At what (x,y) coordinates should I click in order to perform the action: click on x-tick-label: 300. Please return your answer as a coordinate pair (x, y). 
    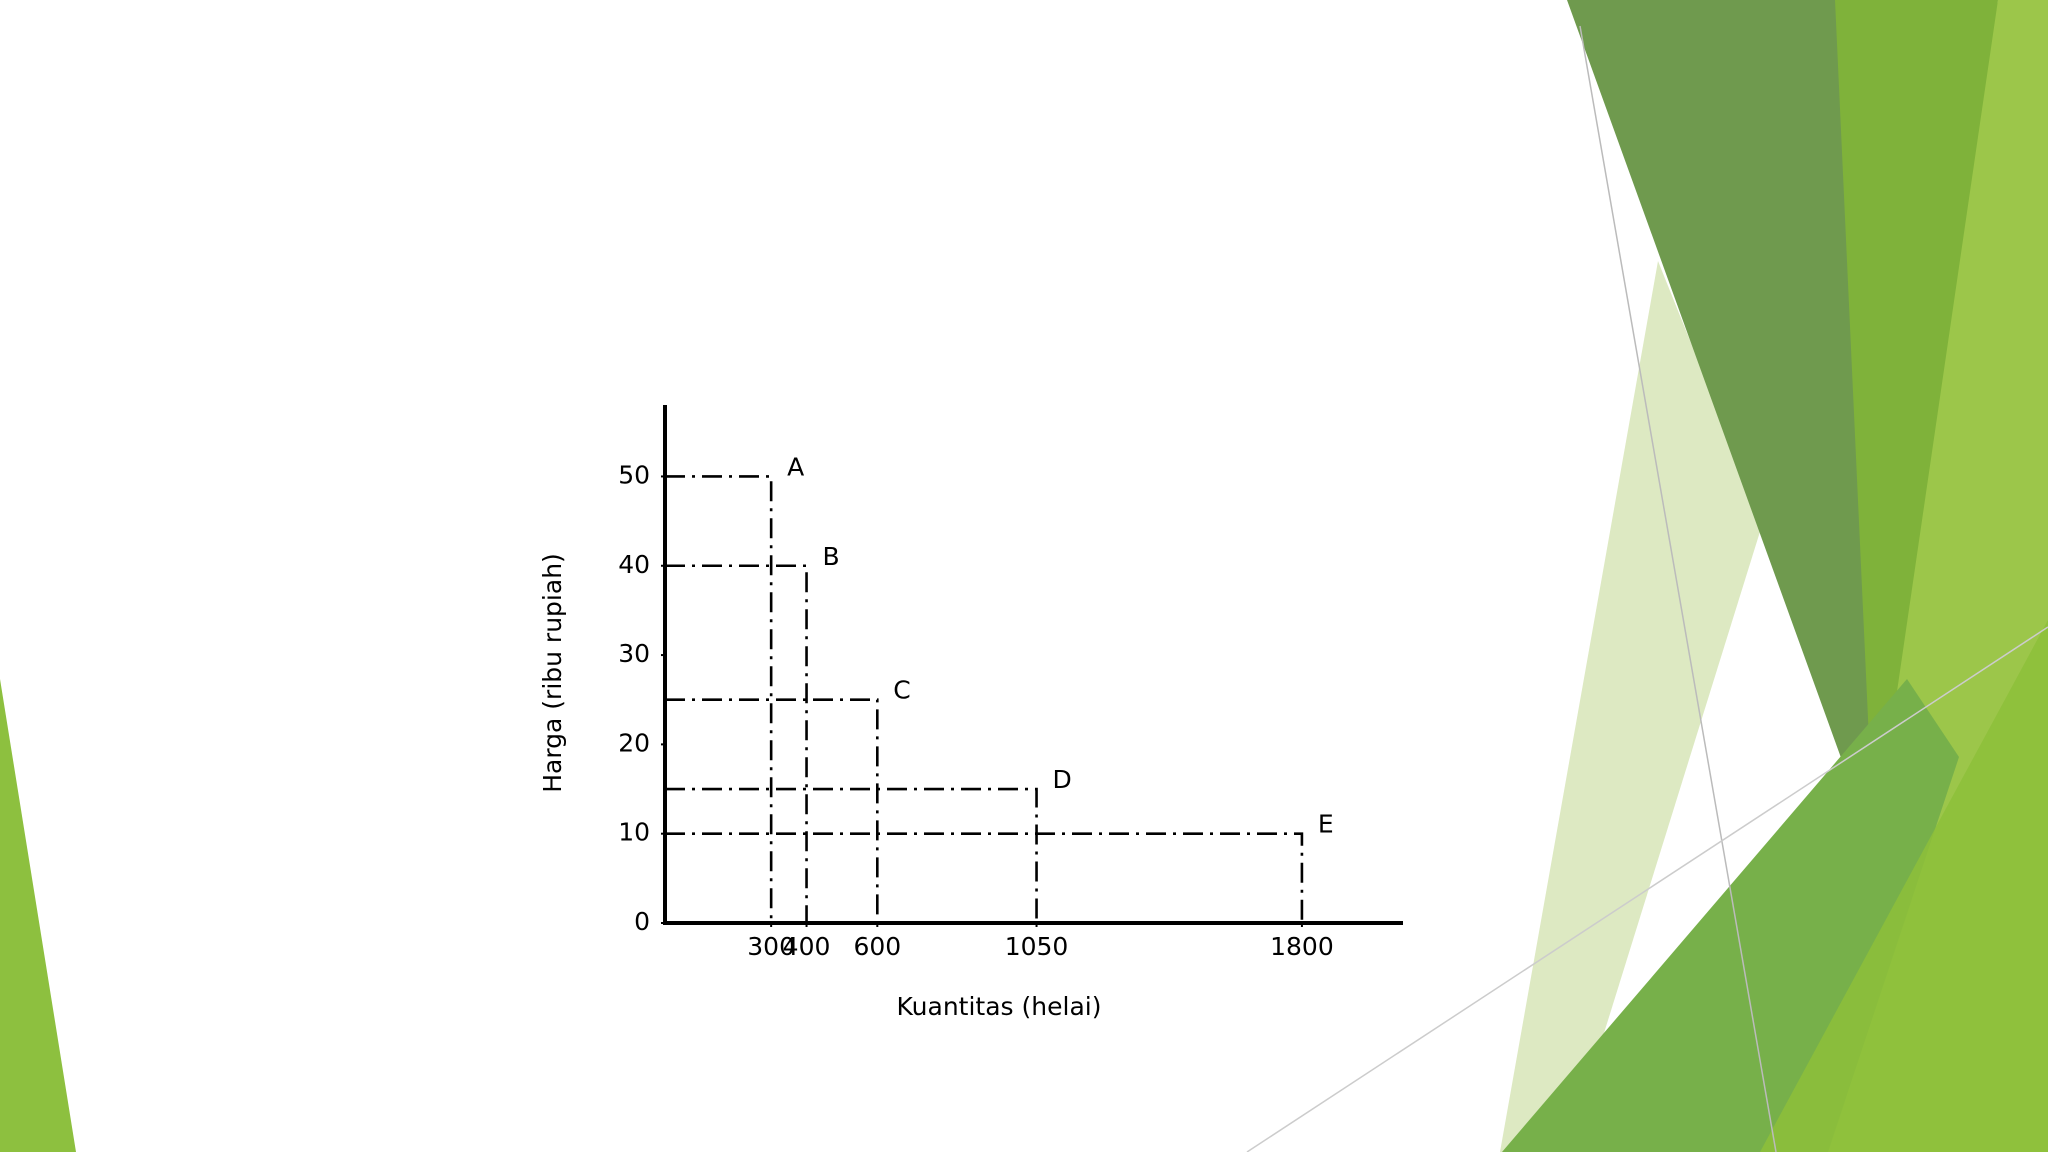
    Looking at the image, I should click on (771, 946).